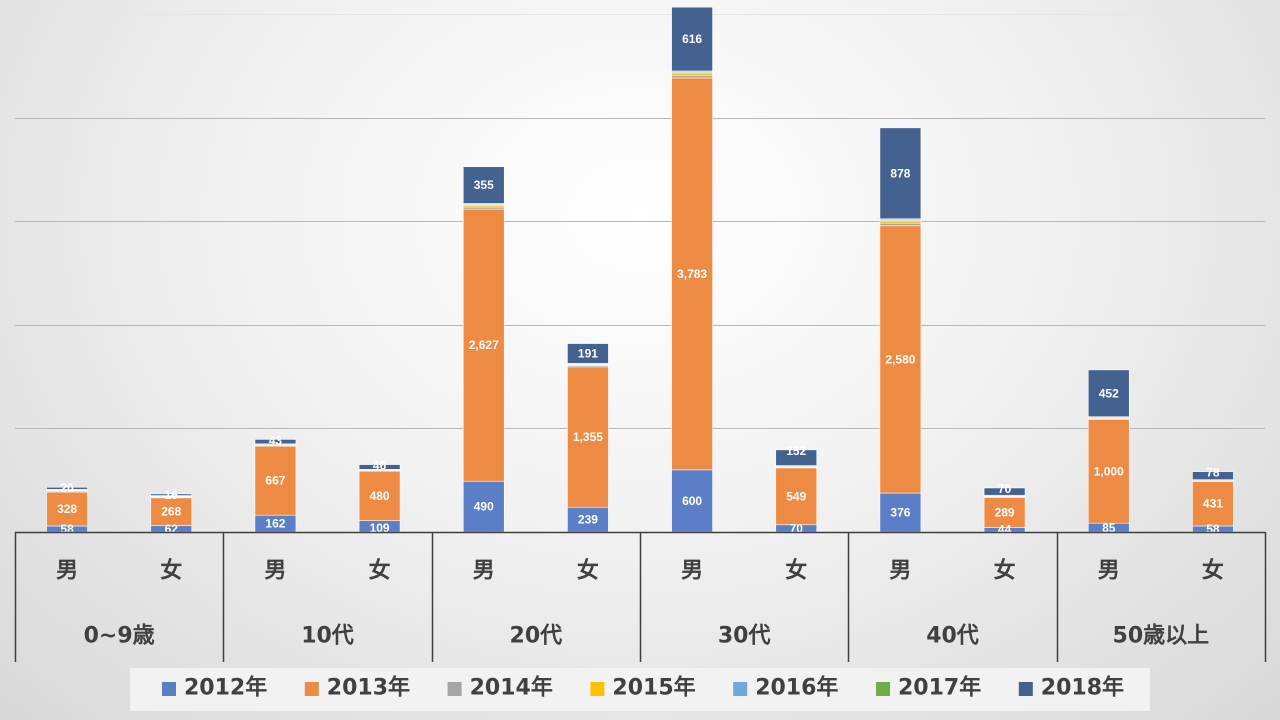 Image resolution: width=1280 pixels, height=720 pixels. I want to click on data-label: 1,000, so click(1109, 471).